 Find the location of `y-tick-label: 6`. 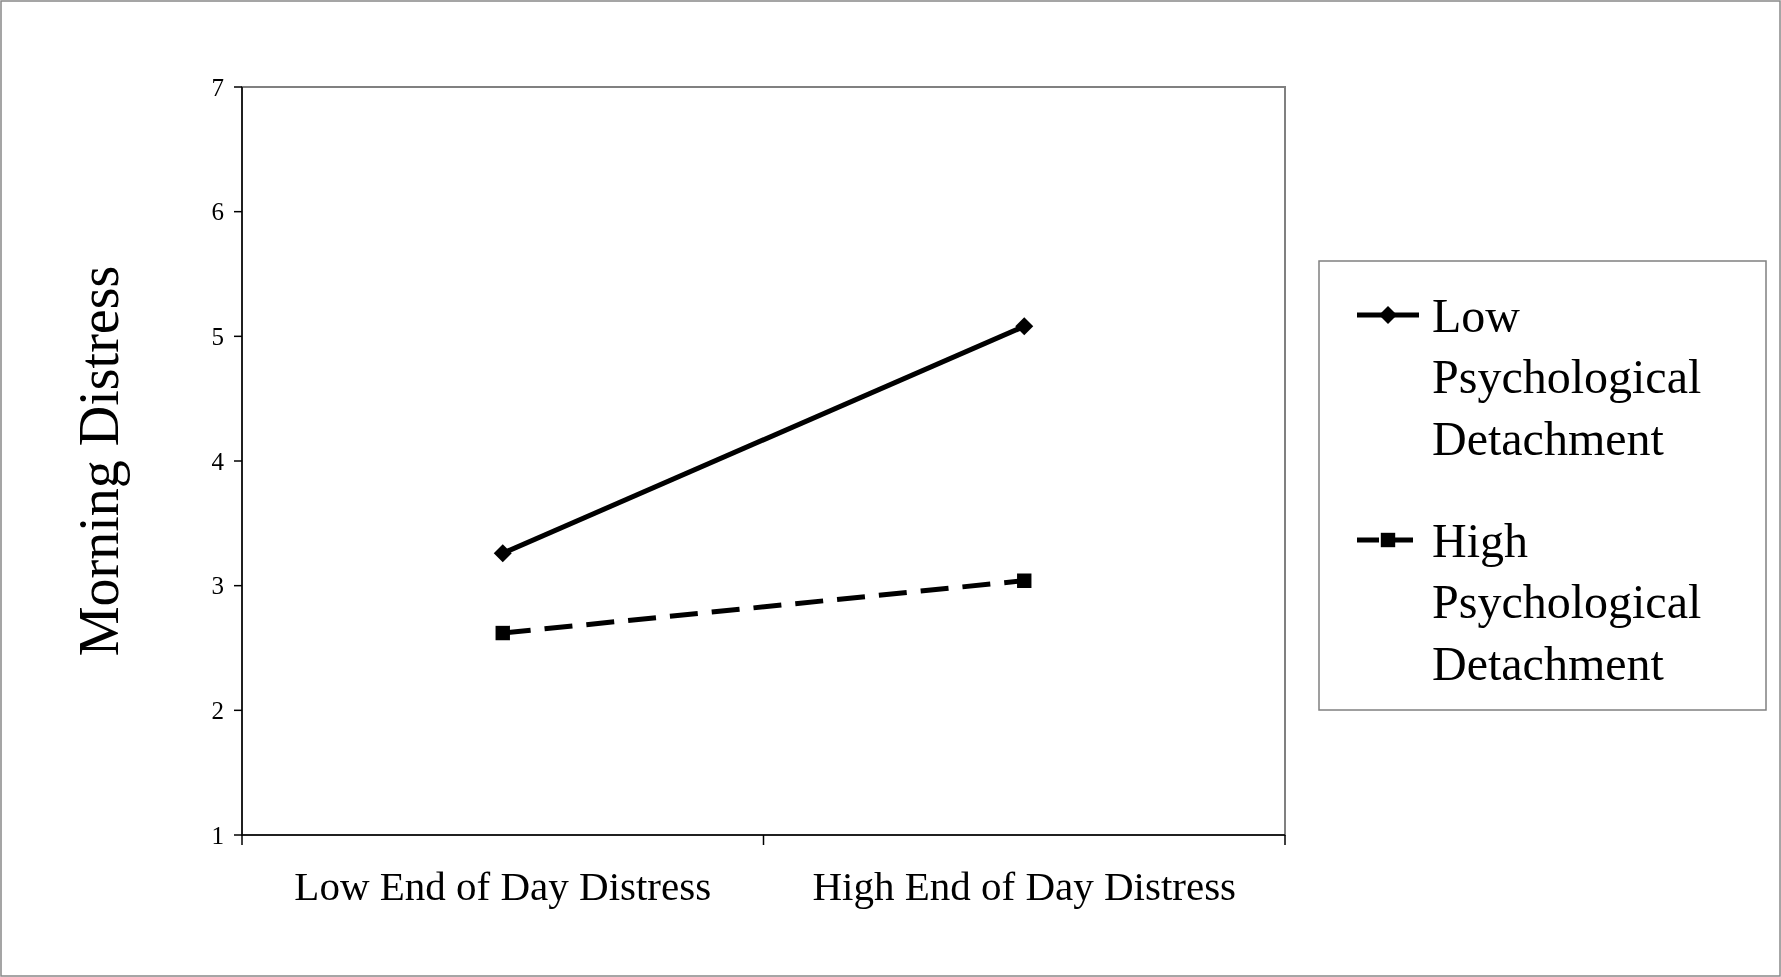

y-tick-label: 6 is located at coordinates (217, 212).